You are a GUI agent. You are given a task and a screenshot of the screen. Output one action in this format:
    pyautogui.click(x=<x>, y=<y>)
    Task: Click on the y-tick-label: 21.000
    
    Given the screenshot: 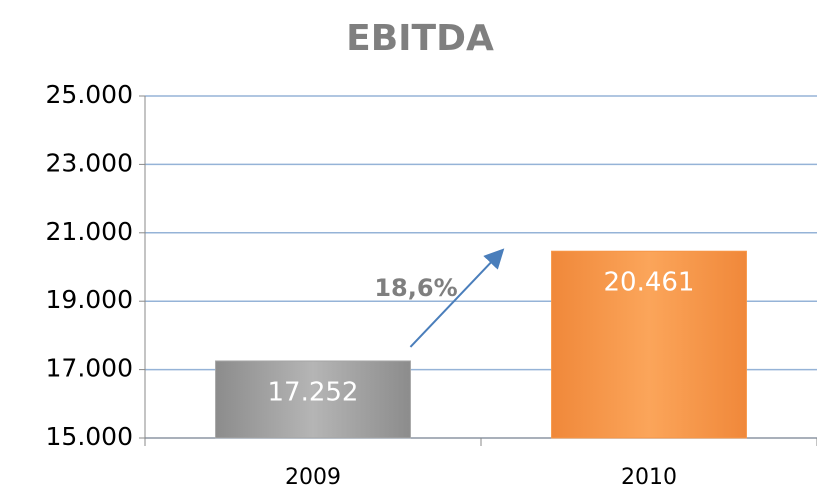 What is the action you would take?
    pyautogui.click(x=89, y=231)
    